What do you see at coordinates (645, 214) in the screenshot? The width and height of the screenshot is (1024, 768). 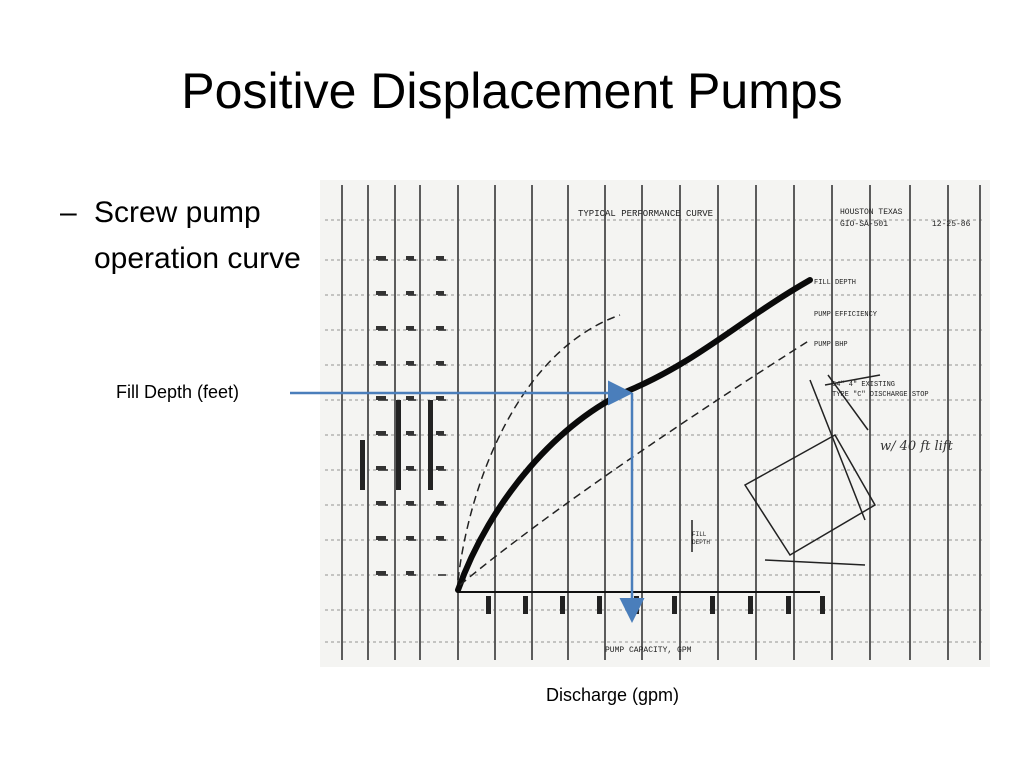 I see `scan-header: TYPICAL PERFORMANCE CURVE` at bounding box center [645, 214].